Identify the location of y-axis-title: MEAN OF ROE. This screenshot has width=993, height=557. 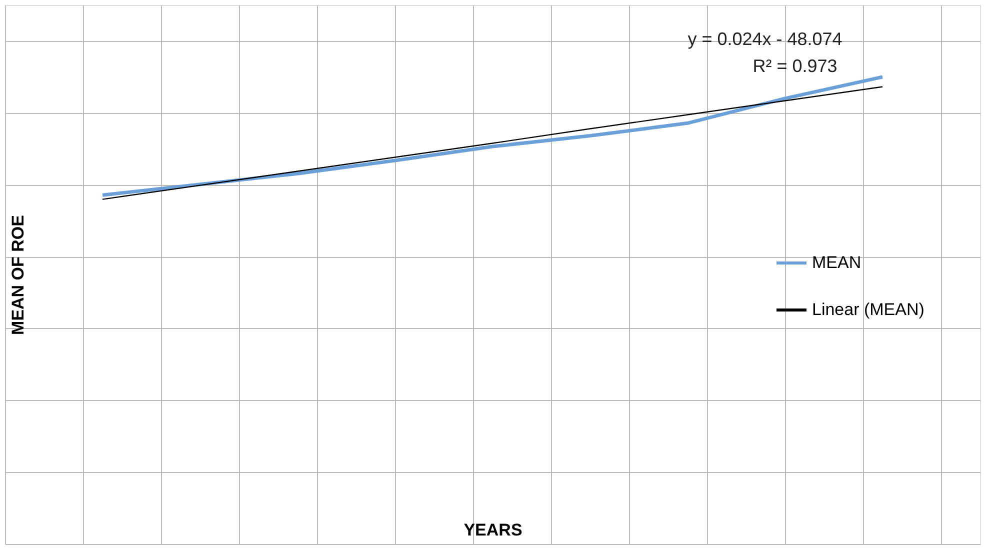
(18, 275).